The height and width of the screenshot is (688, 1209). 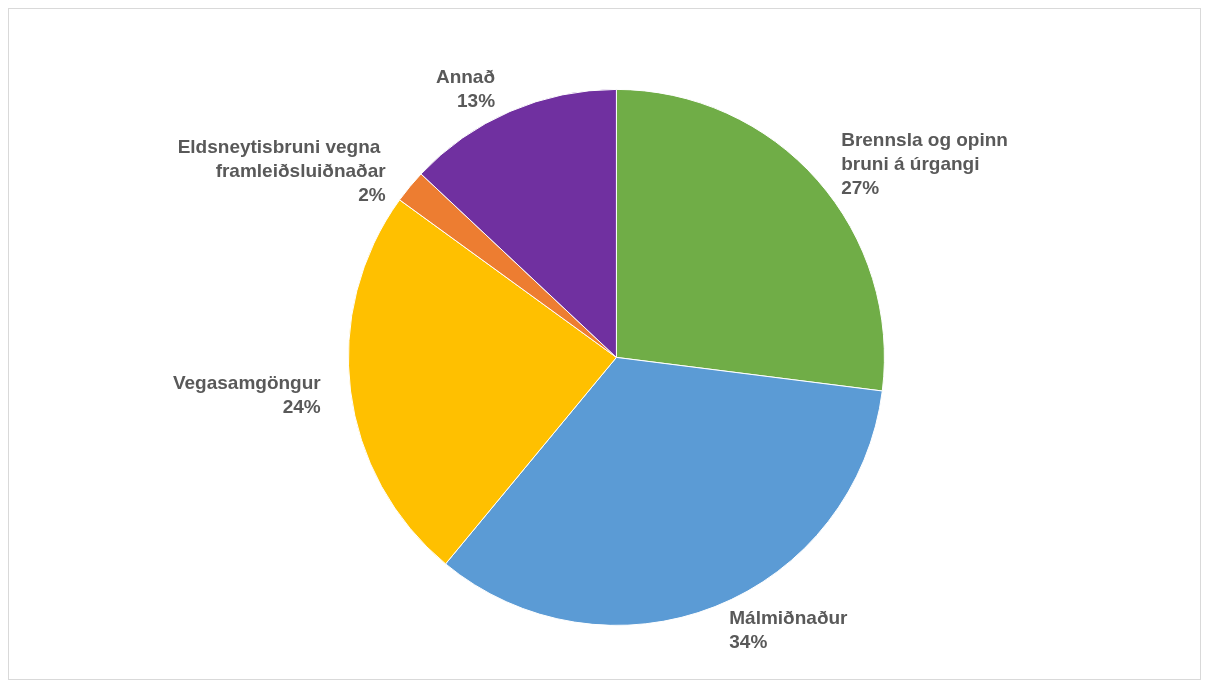 What do you see at coordinates (860, 188) in the screenshot?
I see `data-label: 27%` at bounding box center [860, 188].